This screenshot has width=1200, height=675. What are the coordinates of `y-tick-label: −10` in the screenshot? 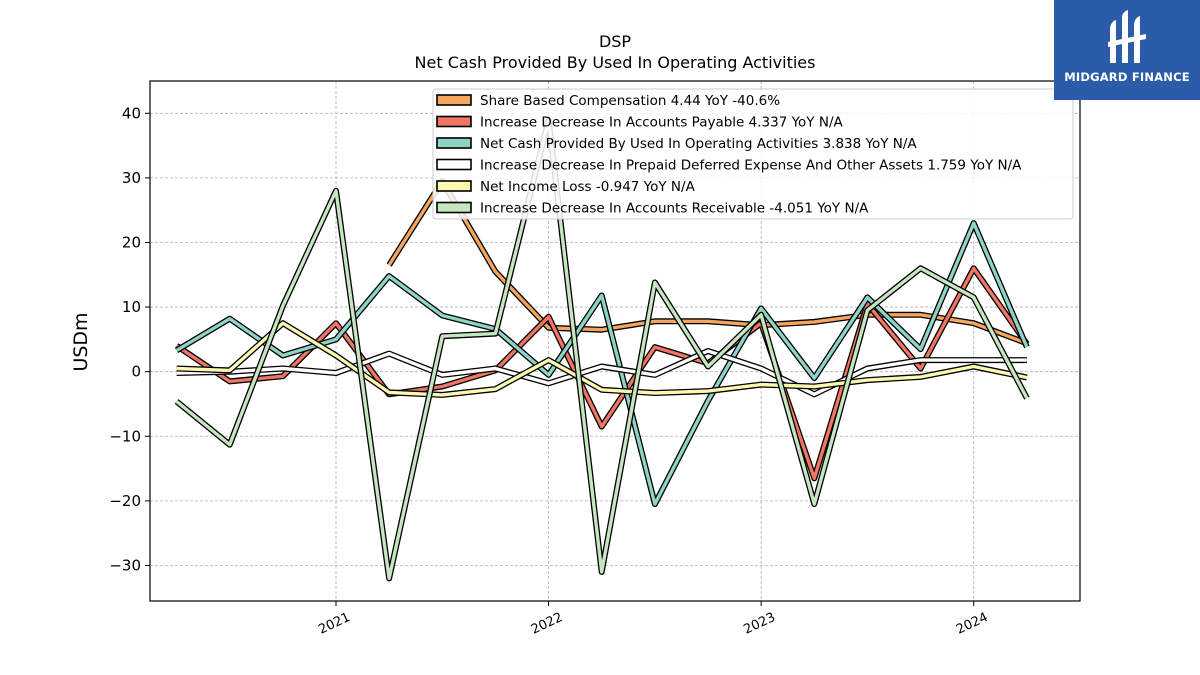 It's located at (125, 436).